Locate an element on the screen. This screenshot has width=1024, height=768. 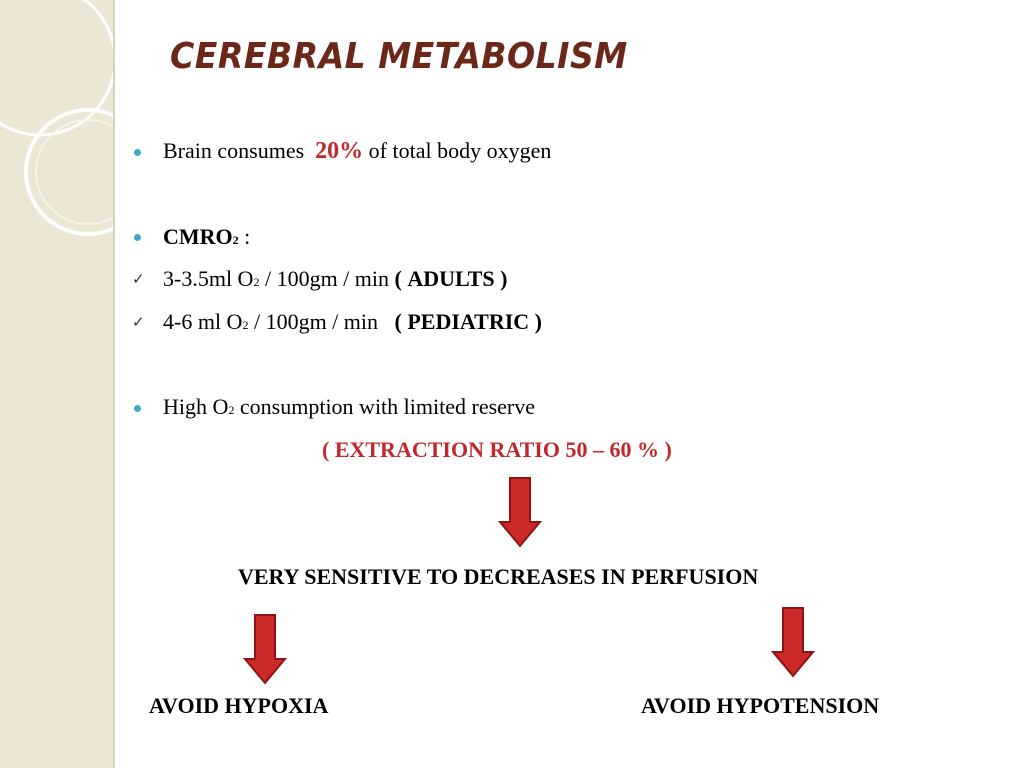
check-pediatric: 4-6 ml O2 / 100gm / min ( PEDIATRIC ) is located at coordinates (352, 321).